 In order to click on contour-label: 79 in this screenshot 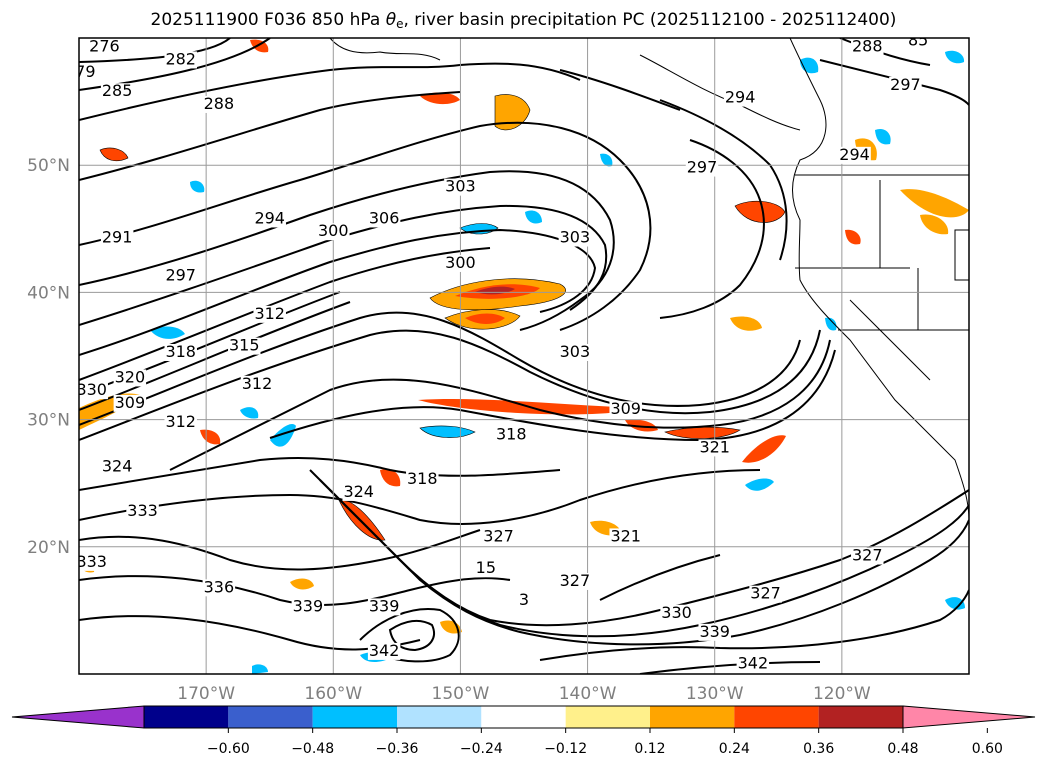, I will do `click(85, 71)`.